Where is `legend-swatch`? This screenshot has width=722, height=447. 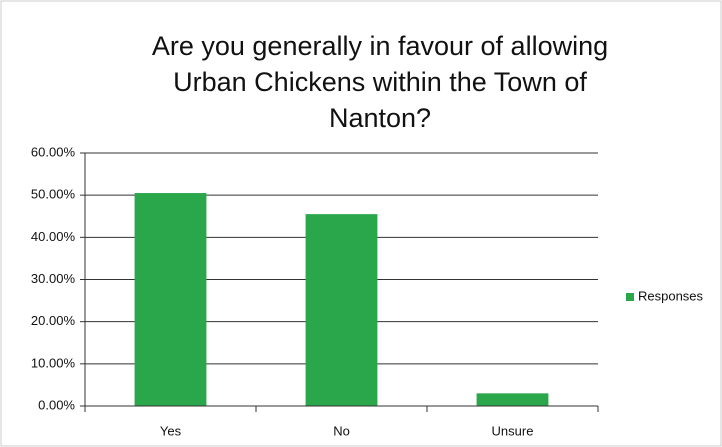
legend-swatch is located at coordinates (630, 297).